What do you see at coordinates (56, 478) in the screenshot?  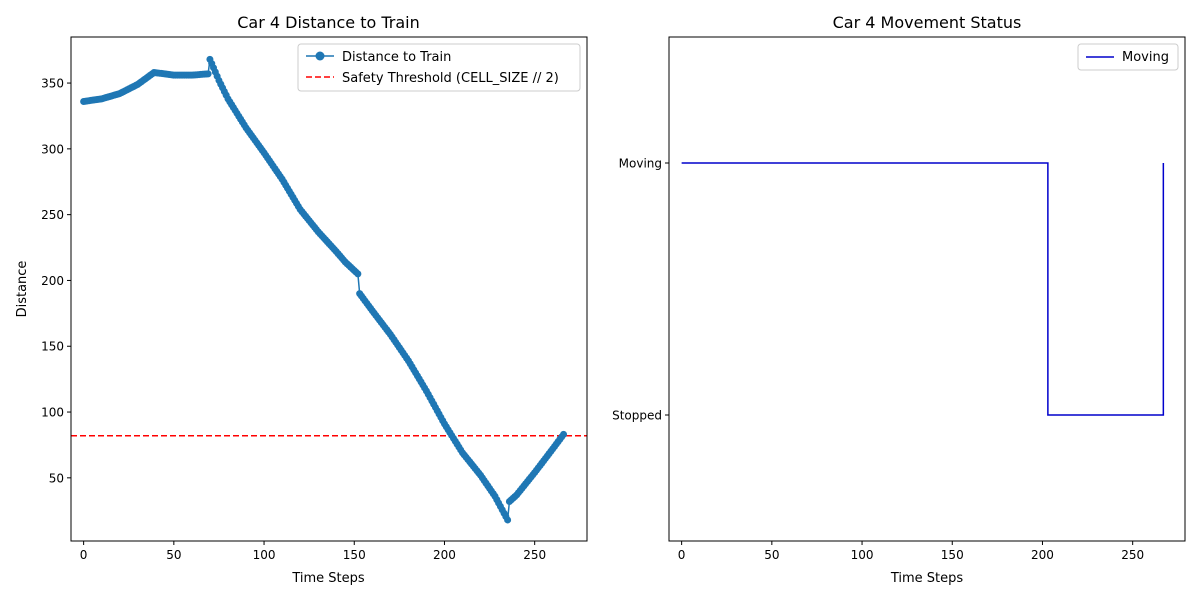 I see `distance-y-tick-label: 50` at bounding box center [56, 478].